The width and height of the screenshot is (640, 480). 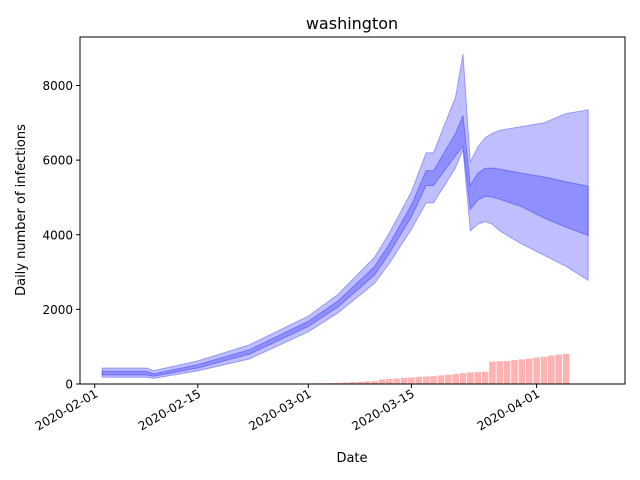 I want to click on y-tick-label: 6000, so click(x=57, y=161).